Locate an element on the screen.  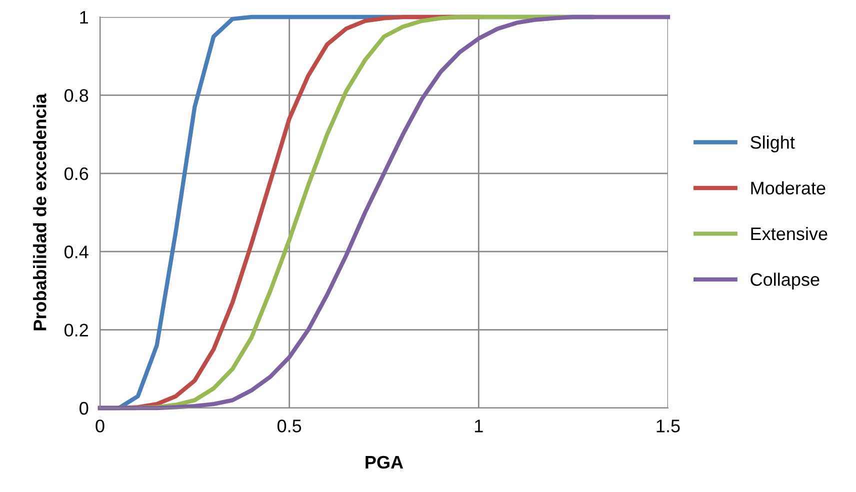
y-tick-label: 0.6 is located at coordinates (76, 173).